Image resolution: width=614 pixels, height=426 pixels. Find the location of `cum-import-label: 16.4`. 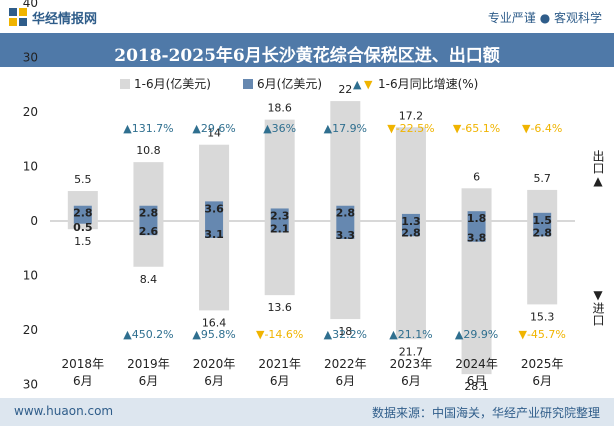

cum-import-label: 16.4 is located at coordinates (214, 322).